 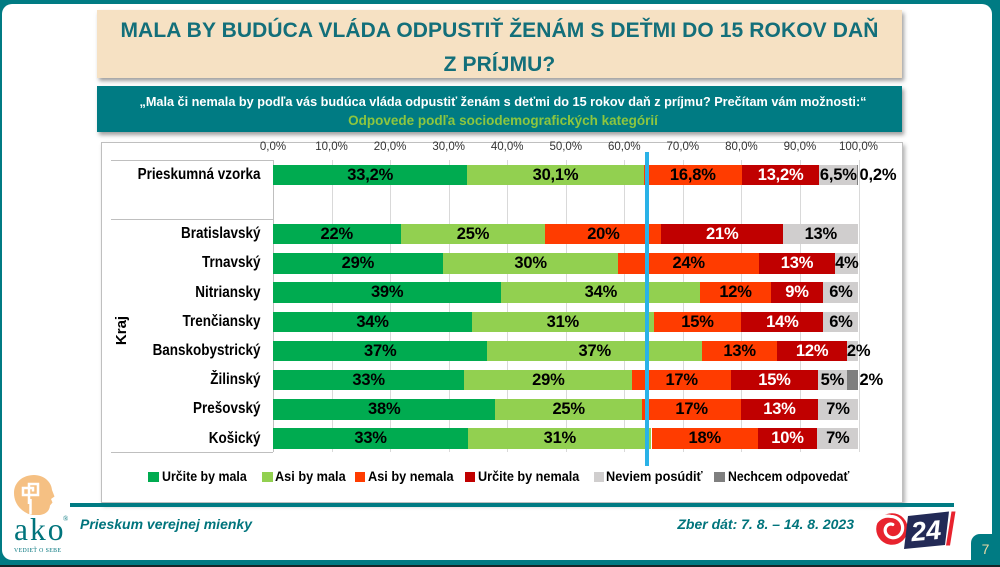 I want to click on svg-text: ako, so click(x=39, y=529).